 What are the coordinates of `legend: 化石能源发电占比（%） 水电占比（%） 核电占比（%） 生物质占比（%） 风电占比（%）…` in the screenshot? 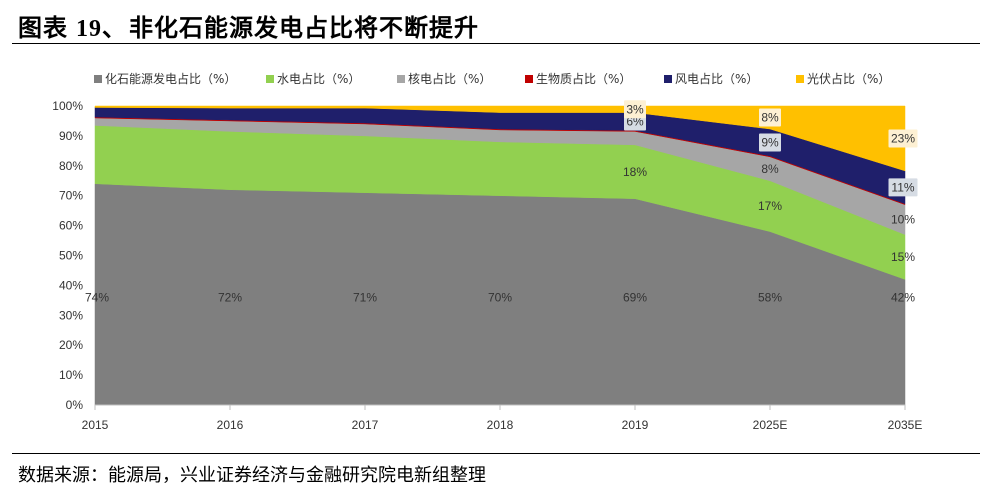 It's located at (492, 78).